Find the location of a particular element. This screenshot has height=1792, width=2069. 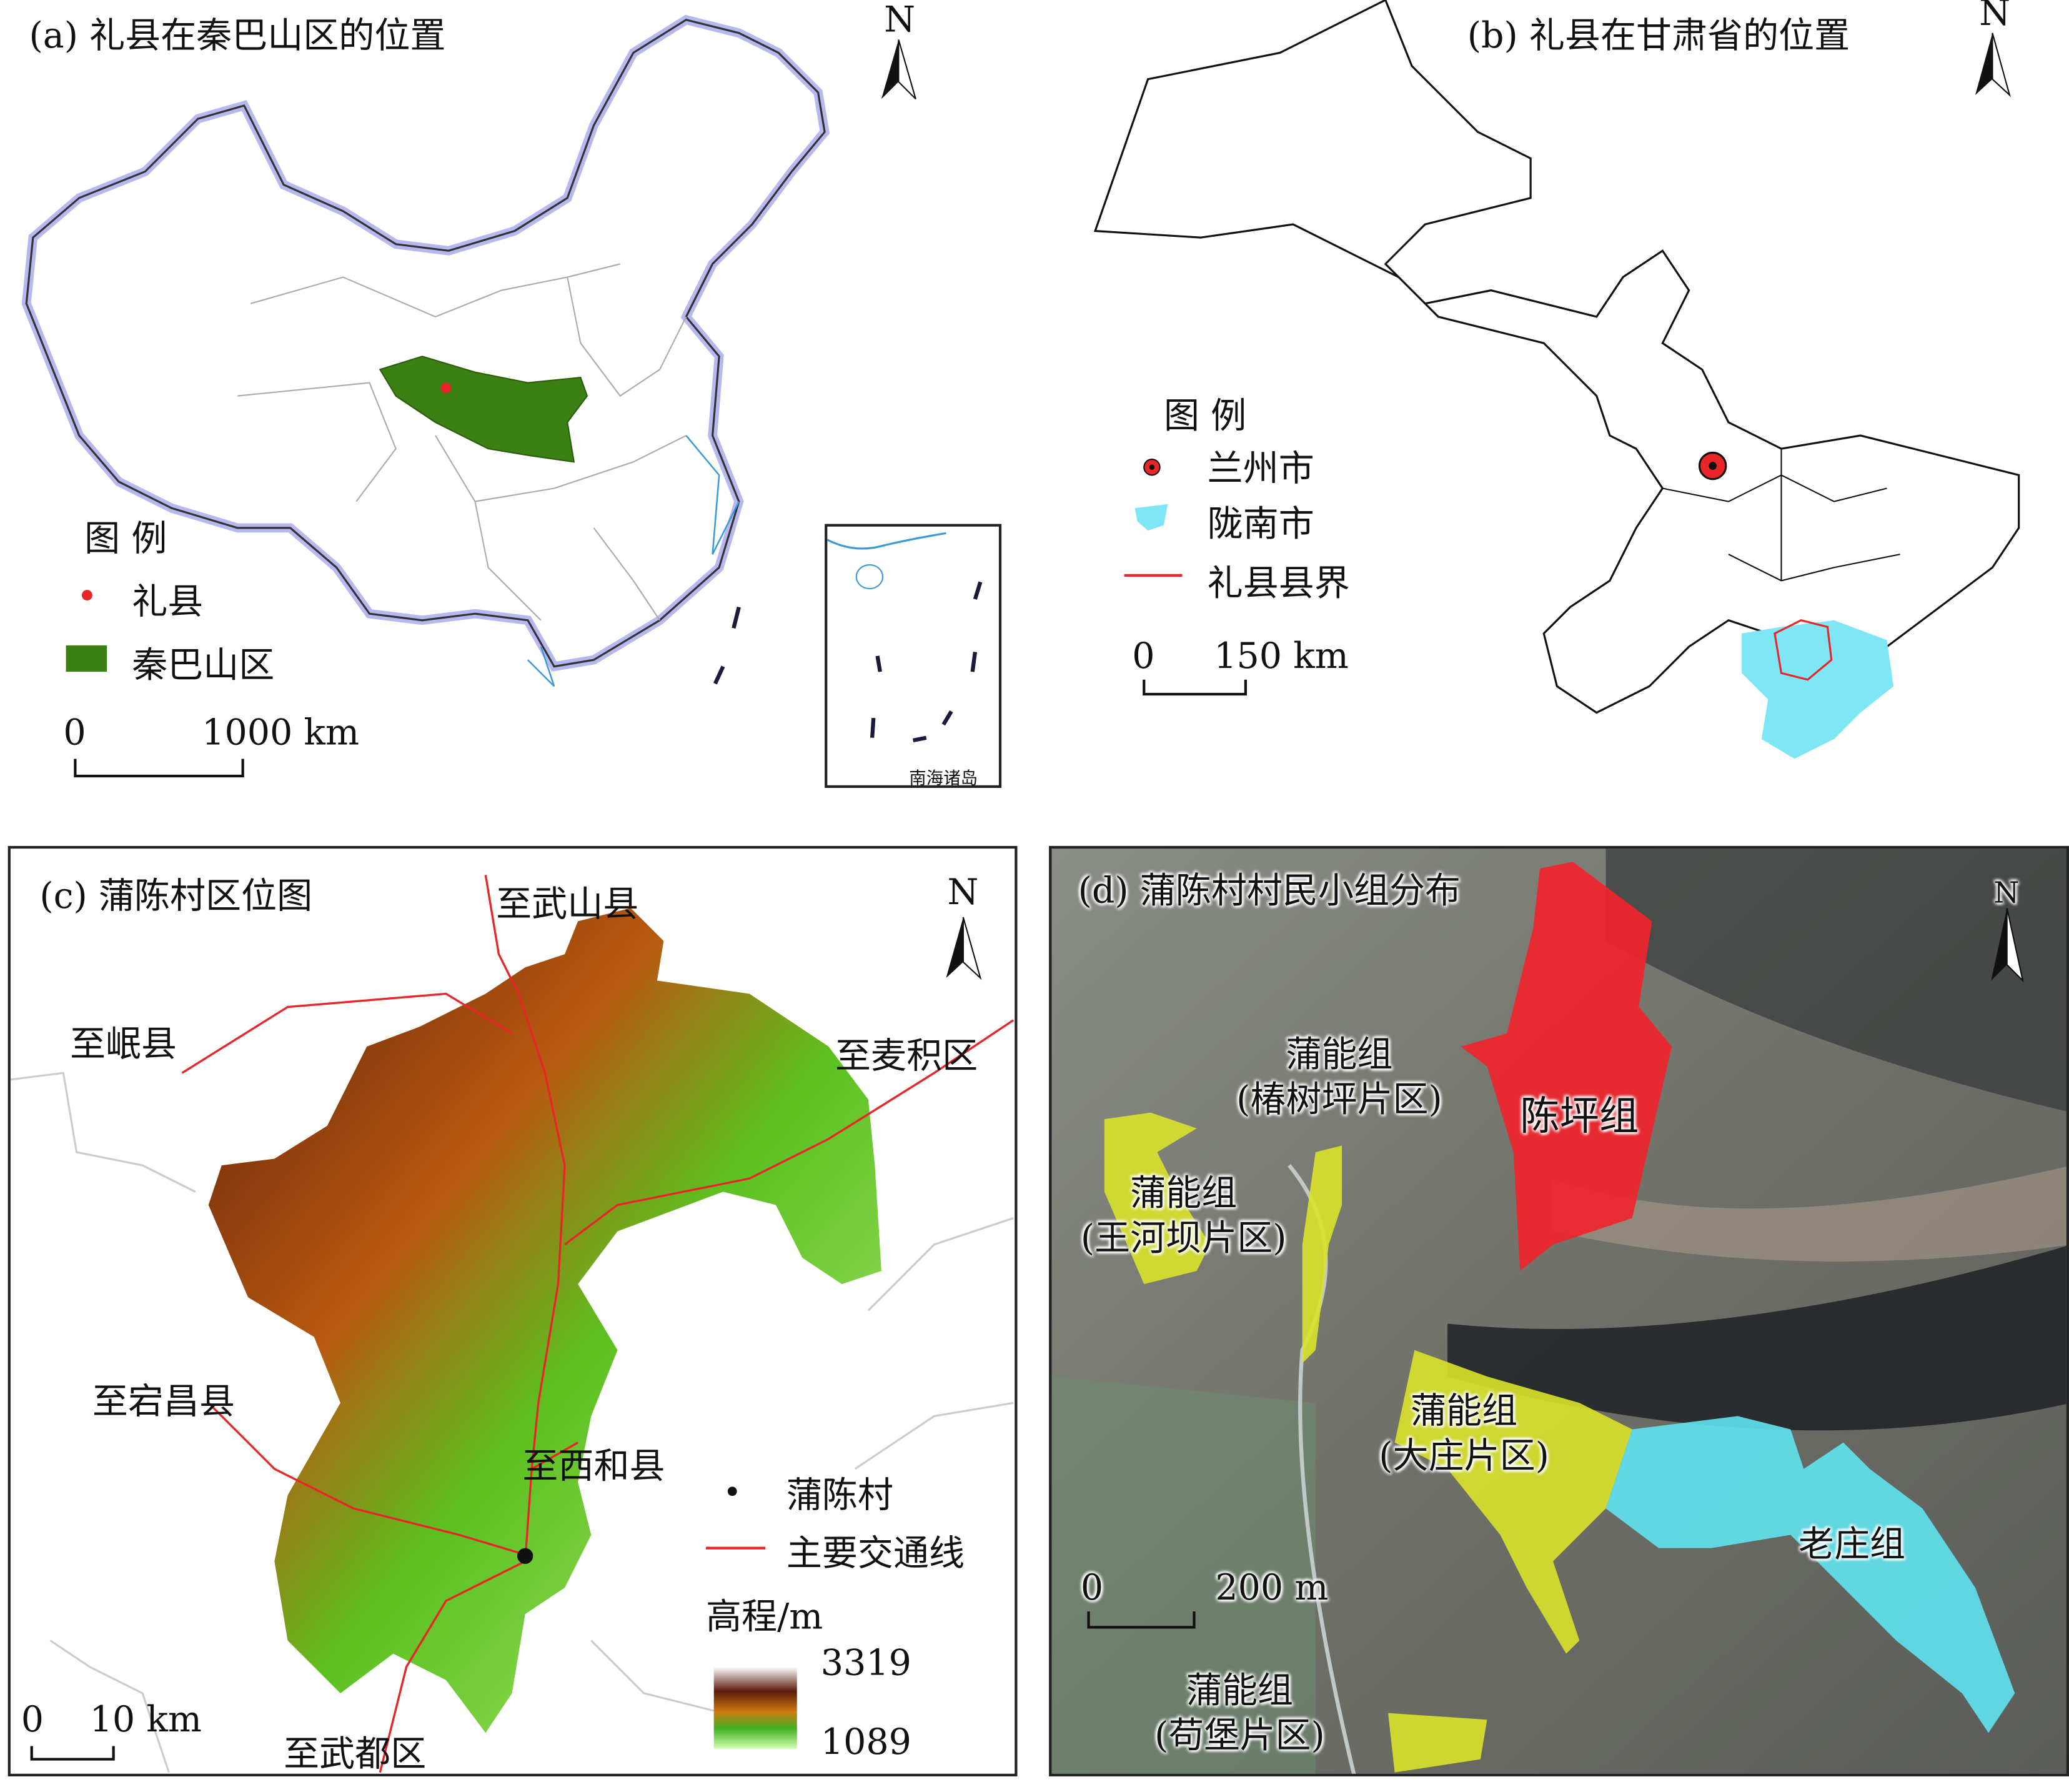

label-puneng-goubao: 蒲能组 (苟堡片区) is located at coordinates (1240, 1714).